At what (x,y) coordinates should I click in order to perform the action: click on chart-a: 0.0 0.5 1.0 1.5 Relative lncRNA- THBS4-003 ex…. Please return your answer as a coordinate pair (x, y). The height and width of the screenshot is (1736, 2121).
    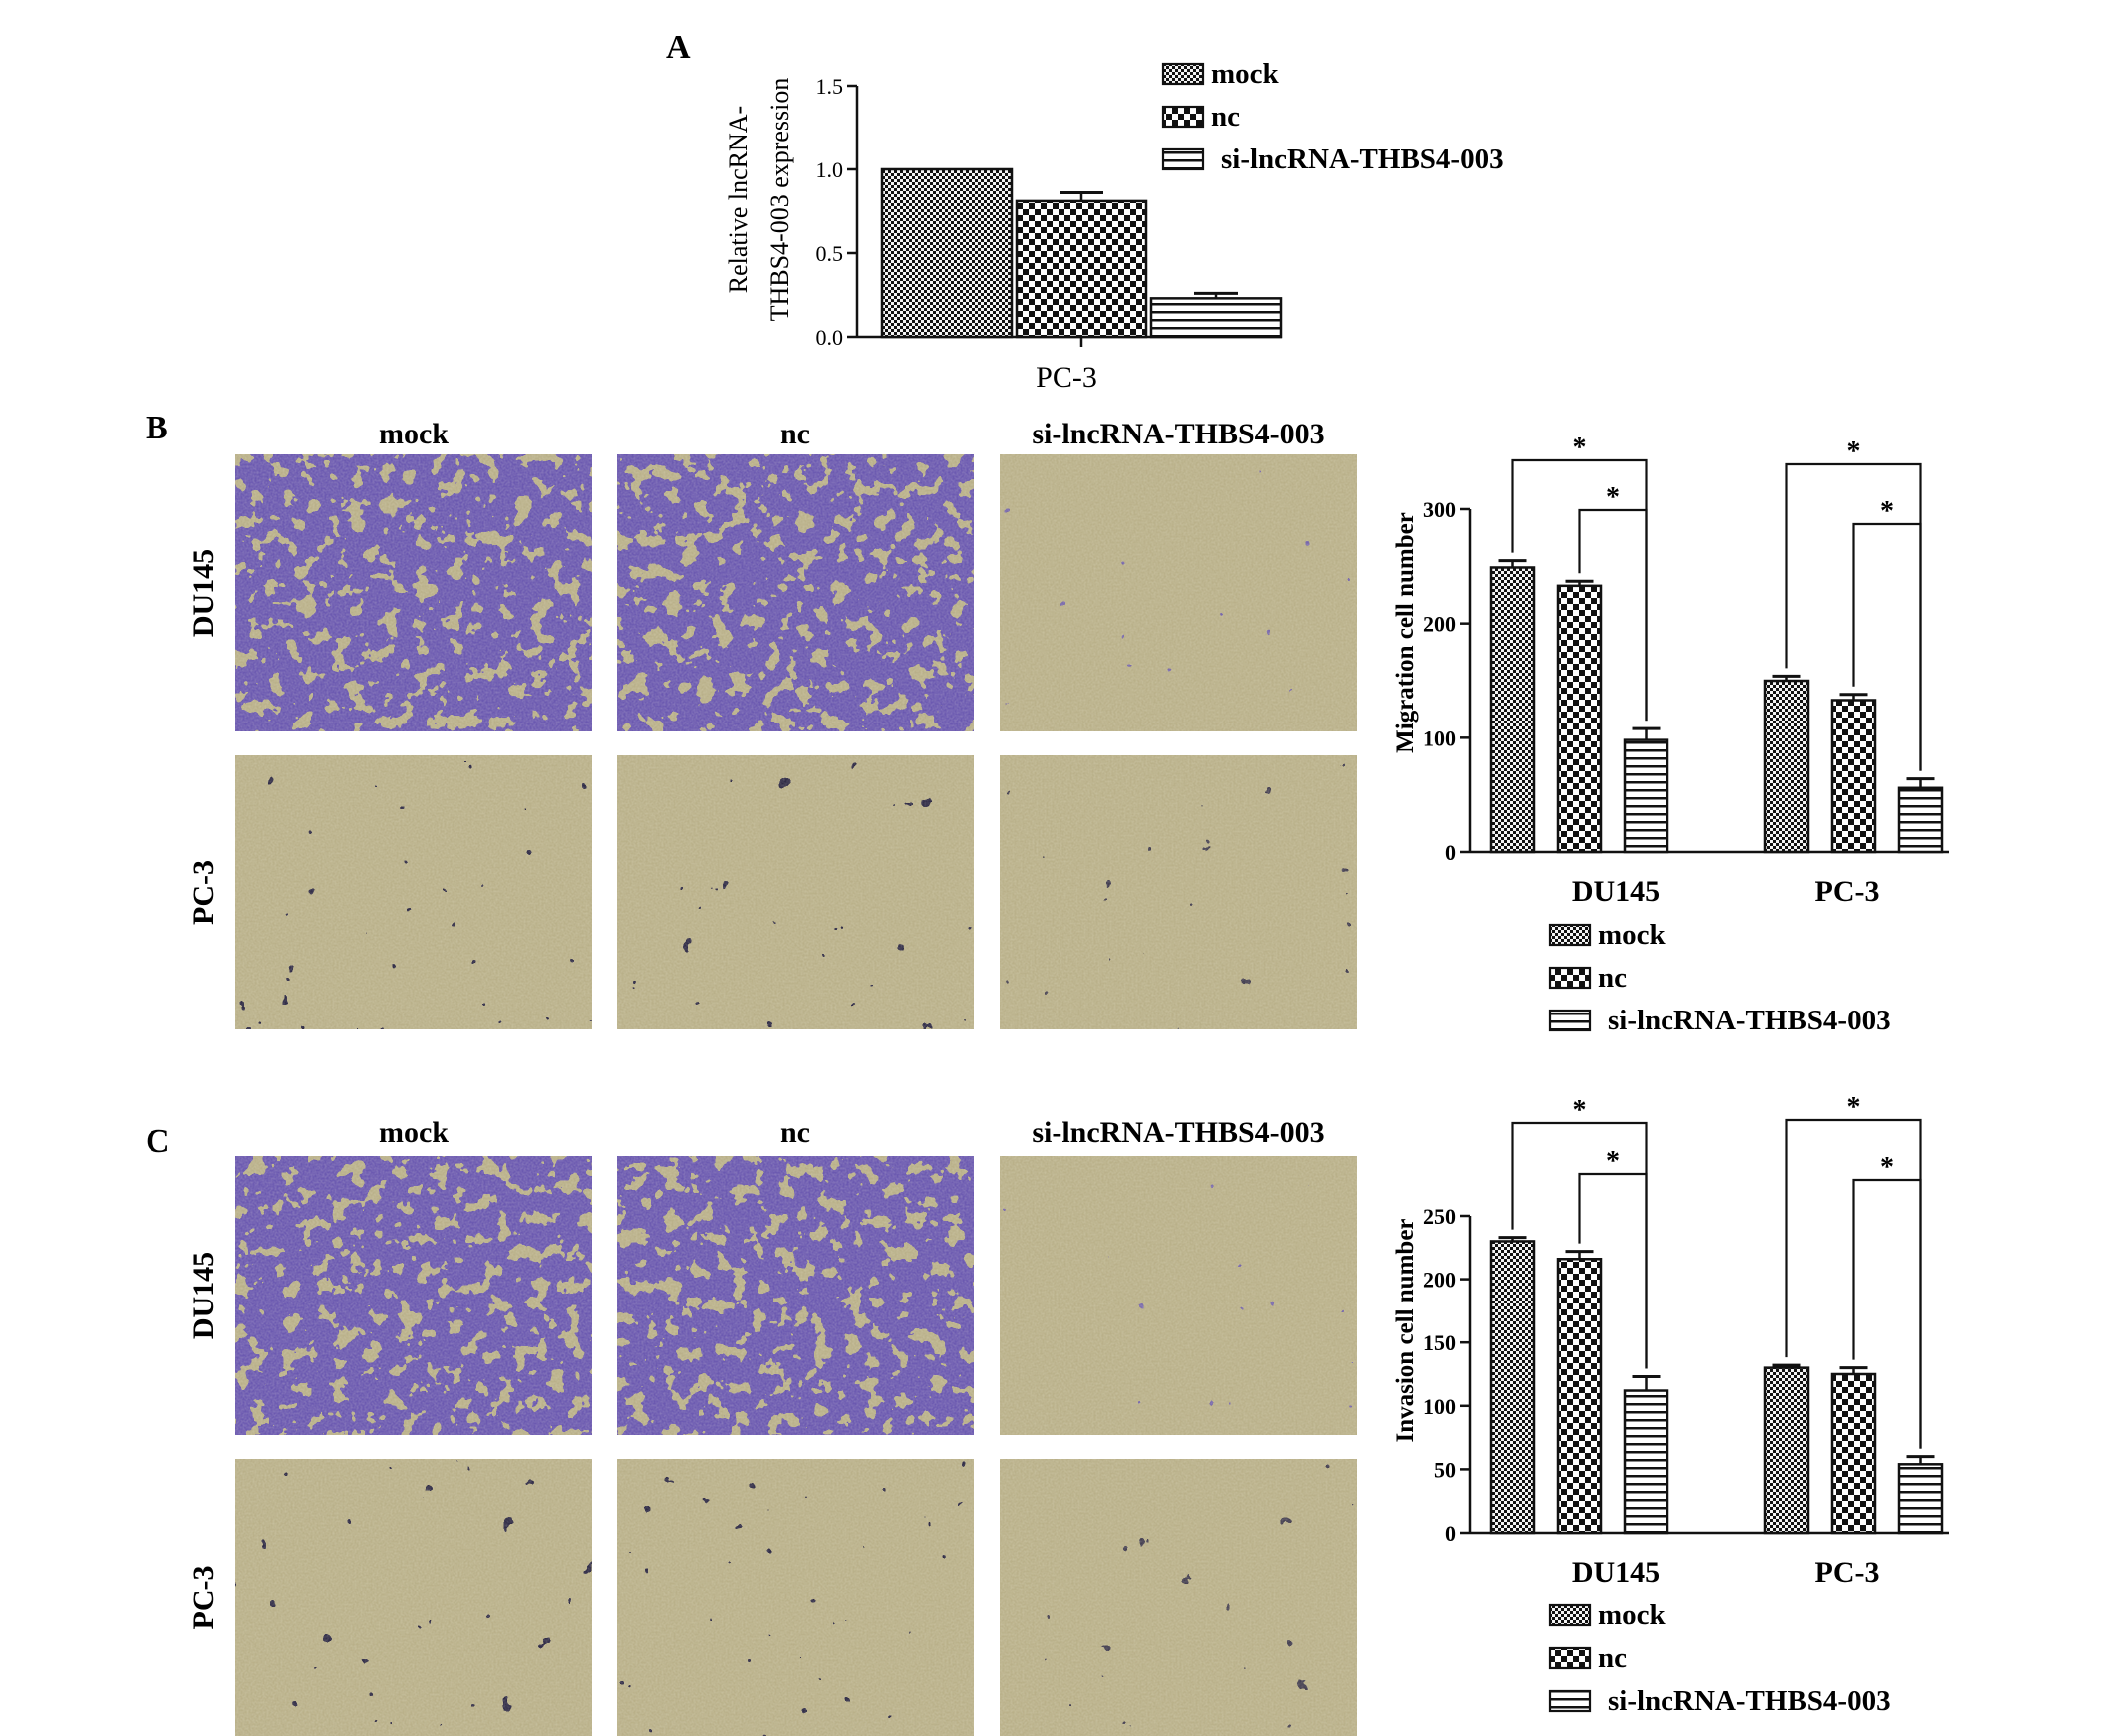
    Looking at the image, I should click on (1114, 226).